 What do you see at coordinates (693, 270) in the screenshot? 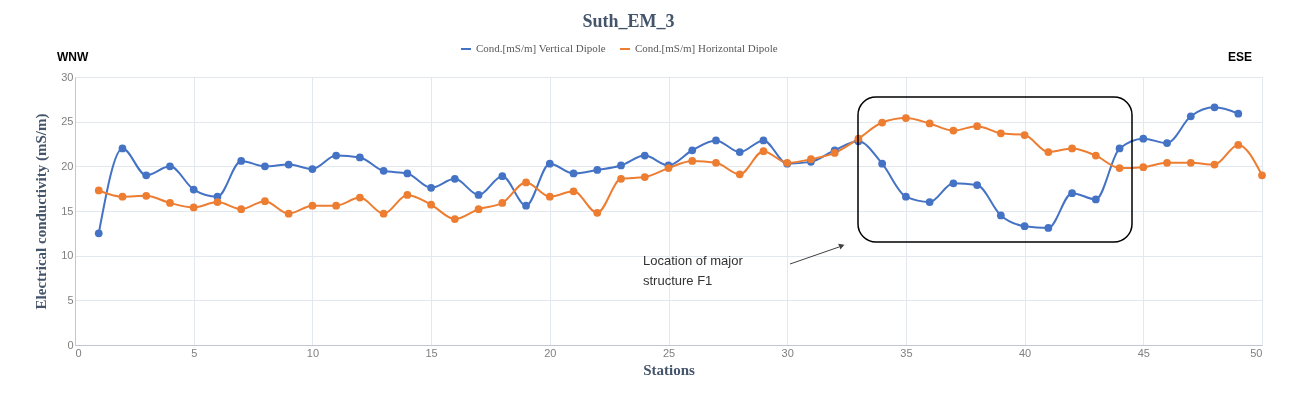
I see `annotation: Location of major structure F1` at bounding box center [693, 270].